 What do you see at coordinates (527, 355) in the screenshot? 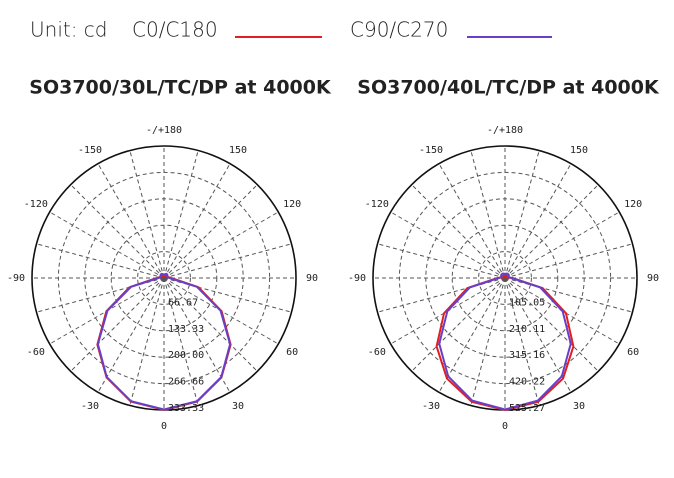
I see `radial-tick-label: 315.16` at bounding box center [527, 355].